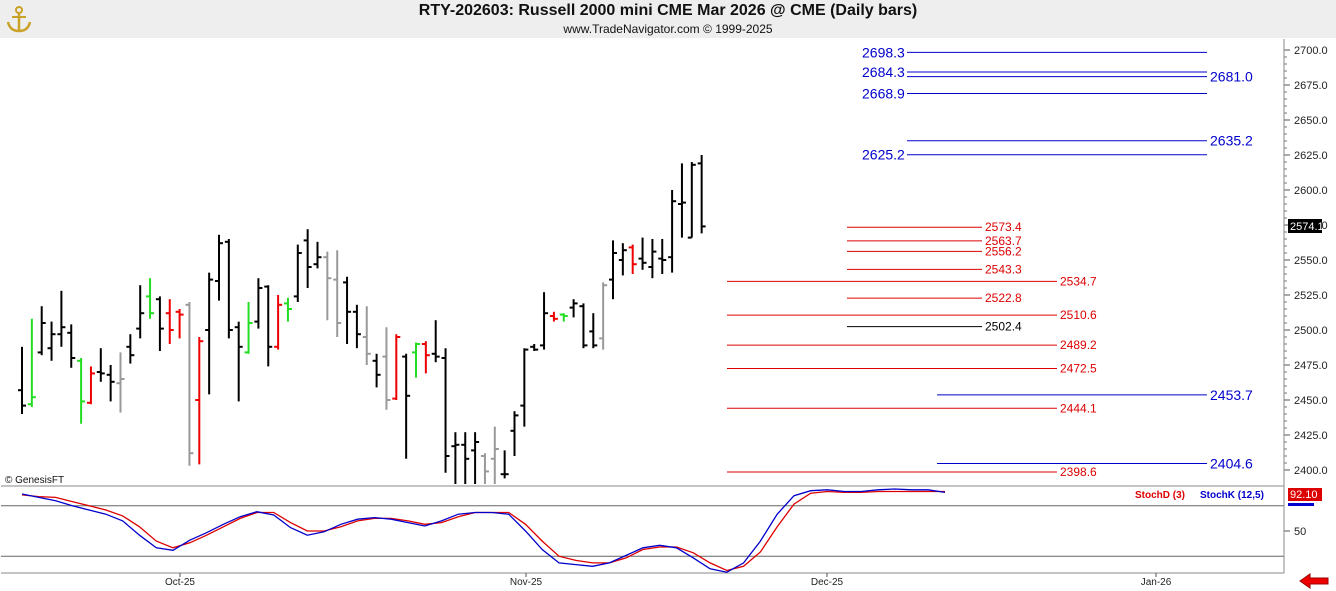 This screenshot has width=1336, height=591. Describe the element at coordinates (883, 52) in the screenshot. I see `level-label: 2698.3` at that location.